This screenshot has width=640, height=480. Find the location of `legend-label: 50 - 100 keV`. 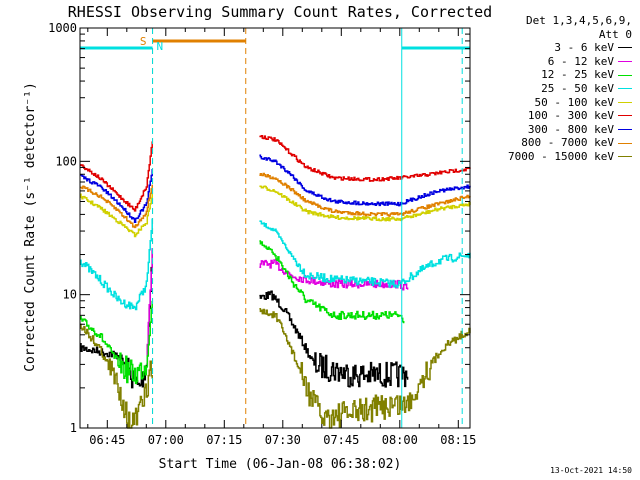

legend-label: 50 - 100 keV is located at coordinates (574, 102).